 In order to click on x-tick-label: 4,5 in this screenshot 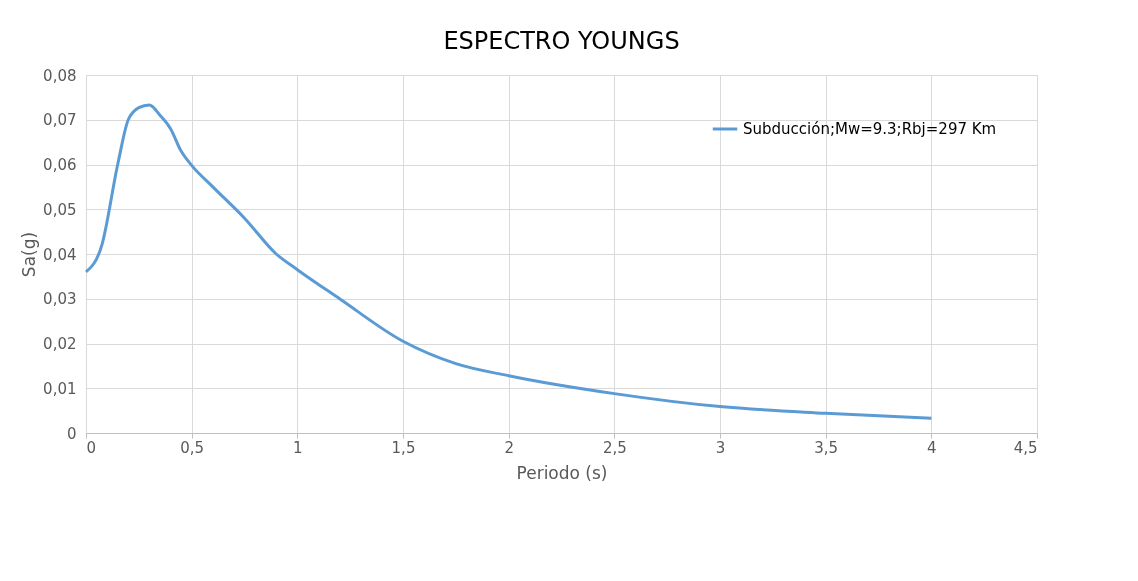, I will do `click(1025, 447)`.